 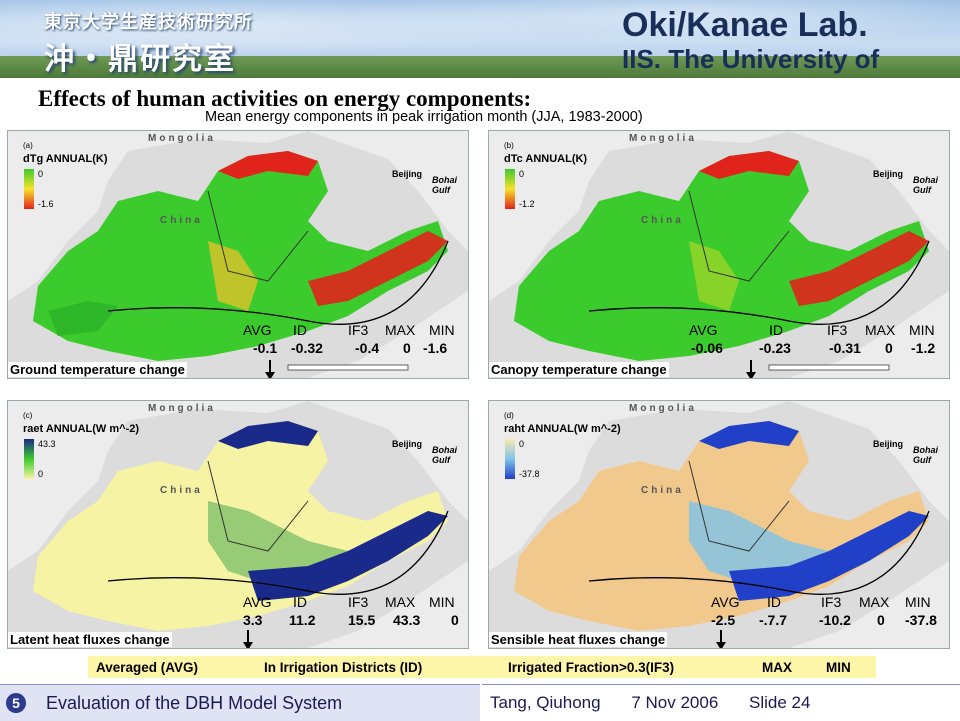 What do you see at coordinates (773, 620) in the screenshot?
I see `stat-value-id: -.7.7` at bounding box center [773, 620].